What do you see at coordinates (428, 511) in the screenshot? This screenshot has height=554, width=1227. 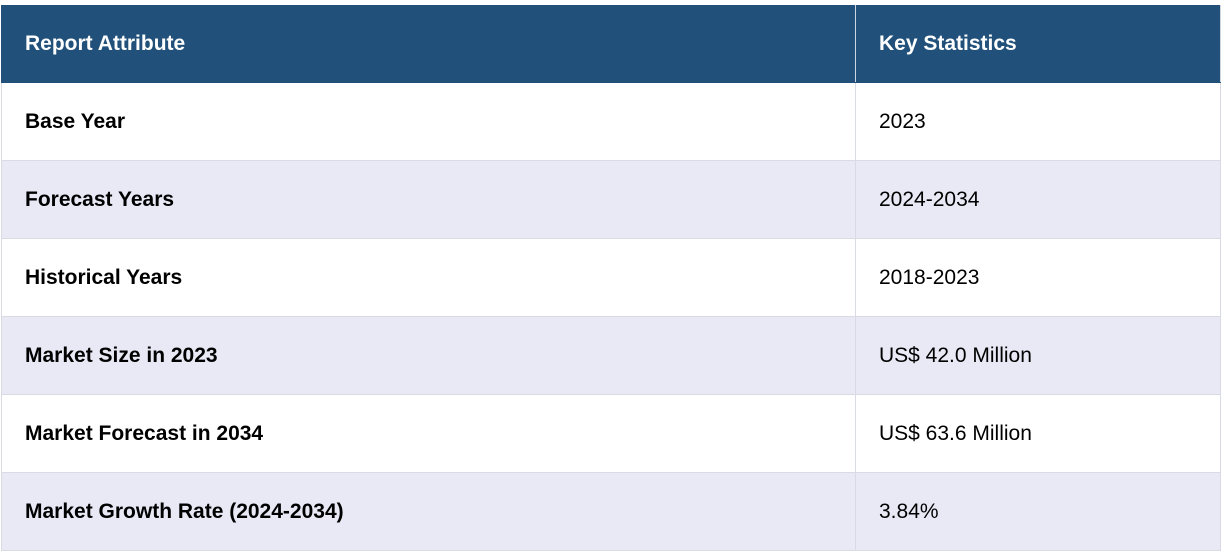 I see `attribute-cell: Market Growth Rate (2024-2034)` at bounding box center [428, 511].